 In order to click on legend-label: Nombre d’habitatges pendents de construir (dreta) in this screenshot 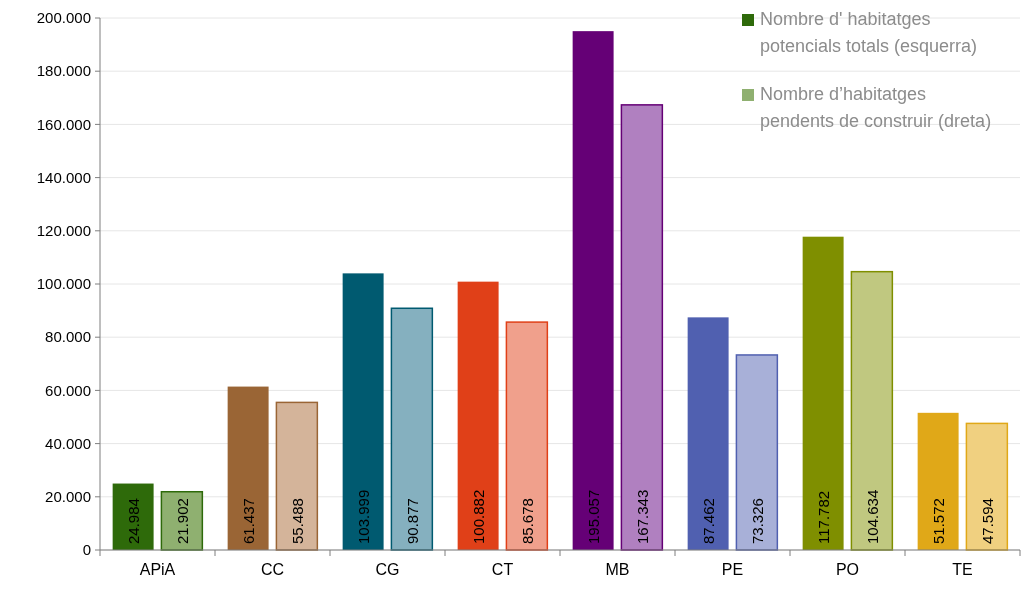, I will do `click(876, 107)`.